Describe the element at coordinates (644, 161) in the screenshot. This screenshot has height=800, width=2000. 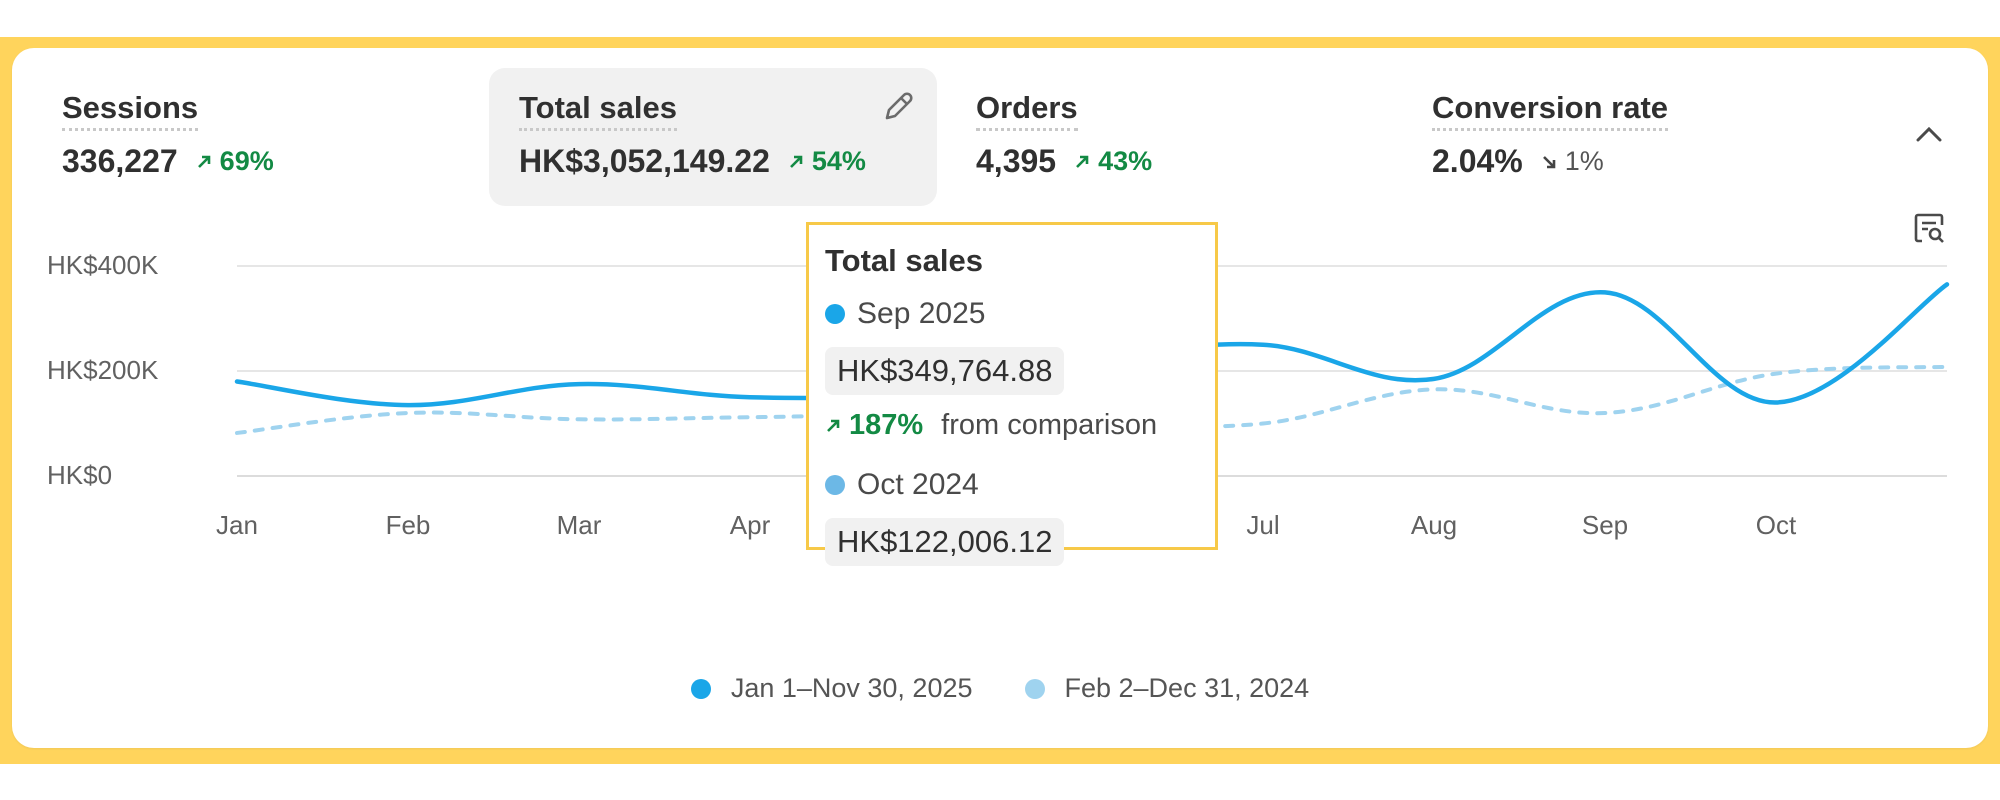
I see `metric-value: HK$3,052,149.22` at that location.